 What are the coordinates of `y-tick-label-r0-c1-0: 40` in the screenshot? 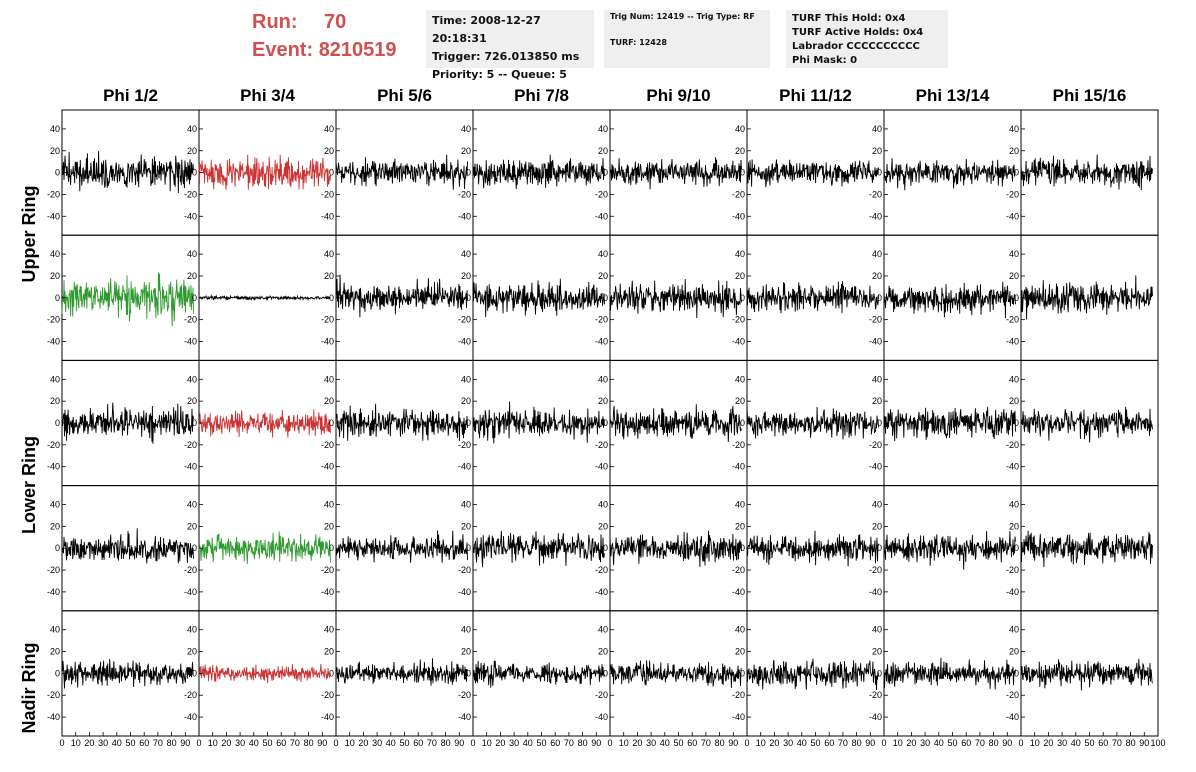 It's located at (192, 129).